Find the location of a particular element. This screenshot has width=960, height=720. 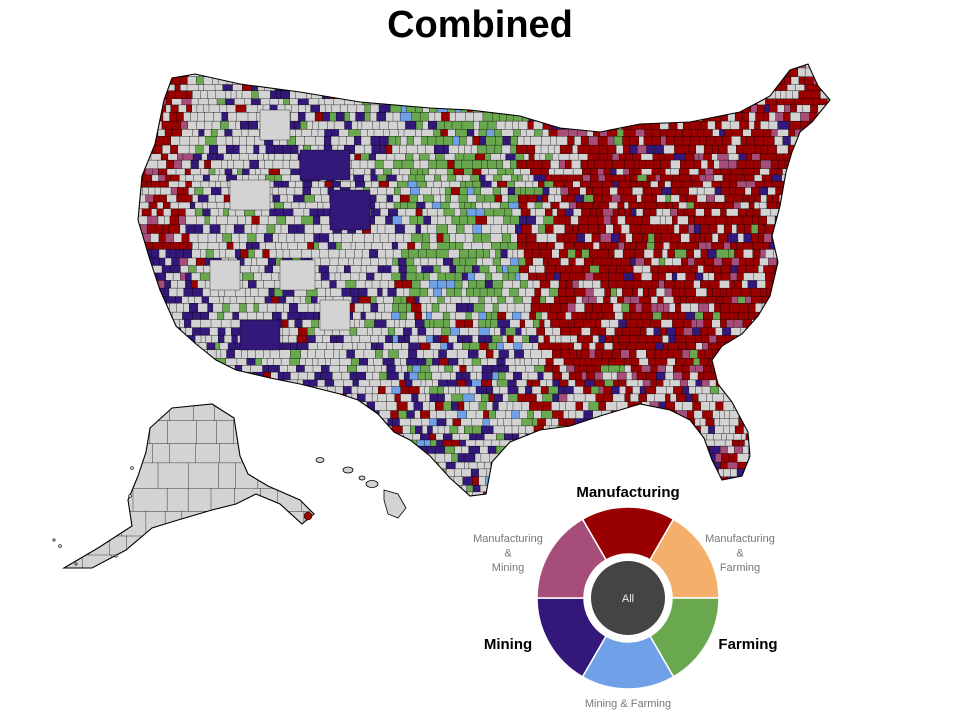

legend-center-all is located at coordinates (628, 598).